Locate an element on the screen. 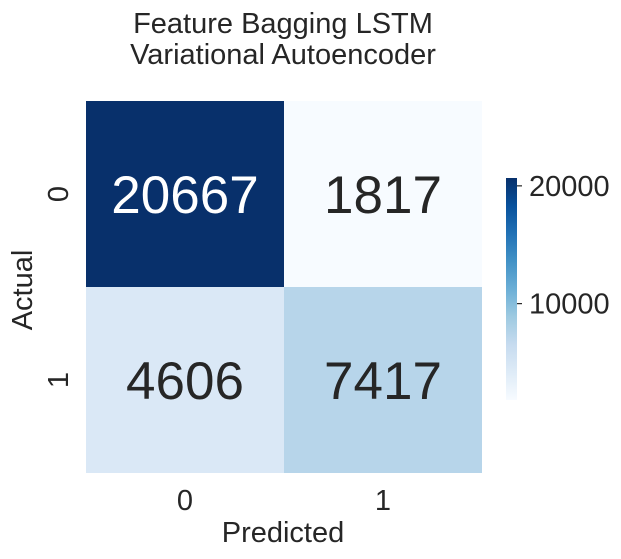  chart-title-line-2: Variational Autoencoder is located at coordinates (283, 55).